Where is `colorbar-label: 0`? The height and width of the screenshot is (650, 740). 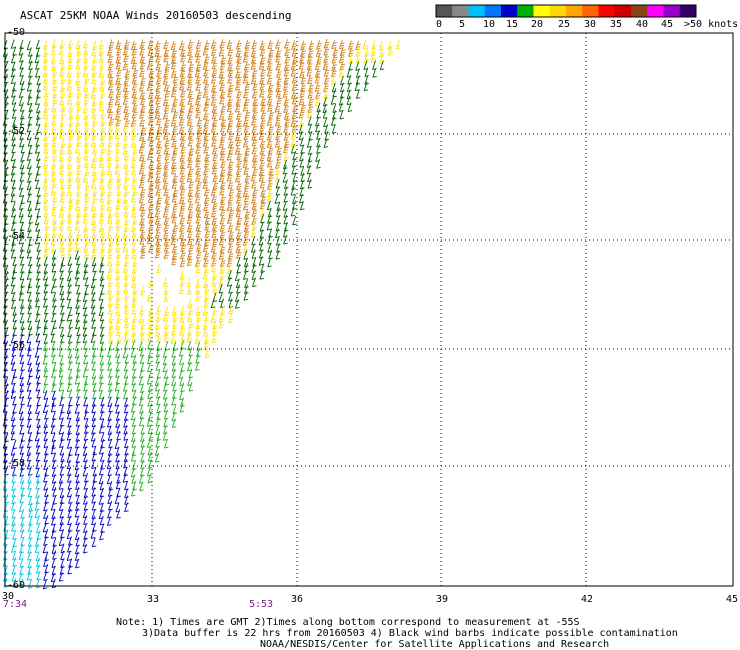
colorbar-label: 0 is located at coordinates (439, 24).